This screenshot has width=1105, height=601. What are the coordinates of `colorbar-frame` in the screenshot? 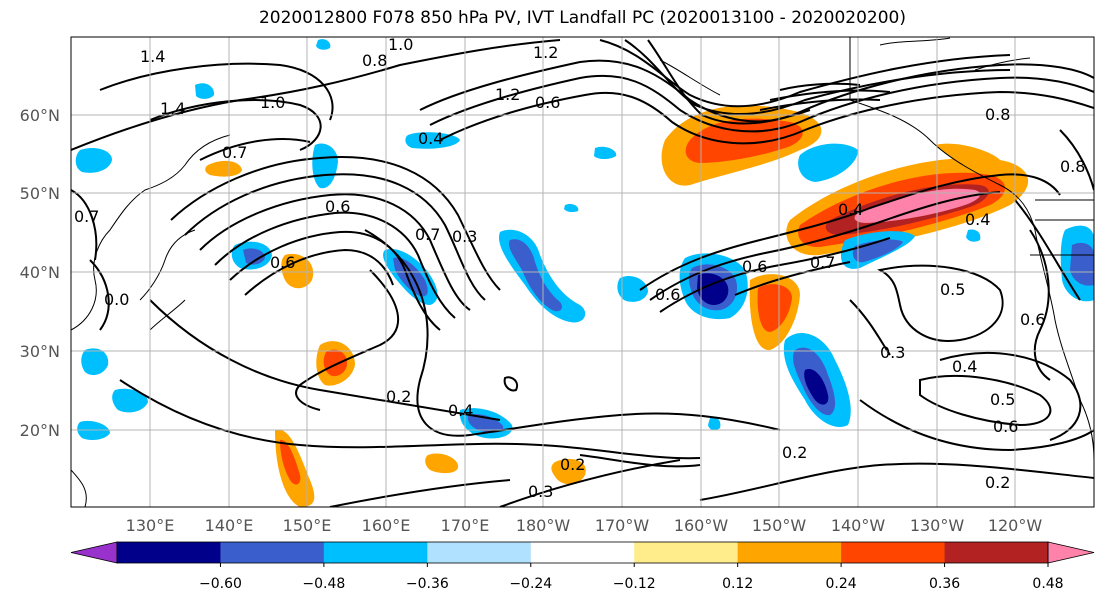 It's located at (582, 552).